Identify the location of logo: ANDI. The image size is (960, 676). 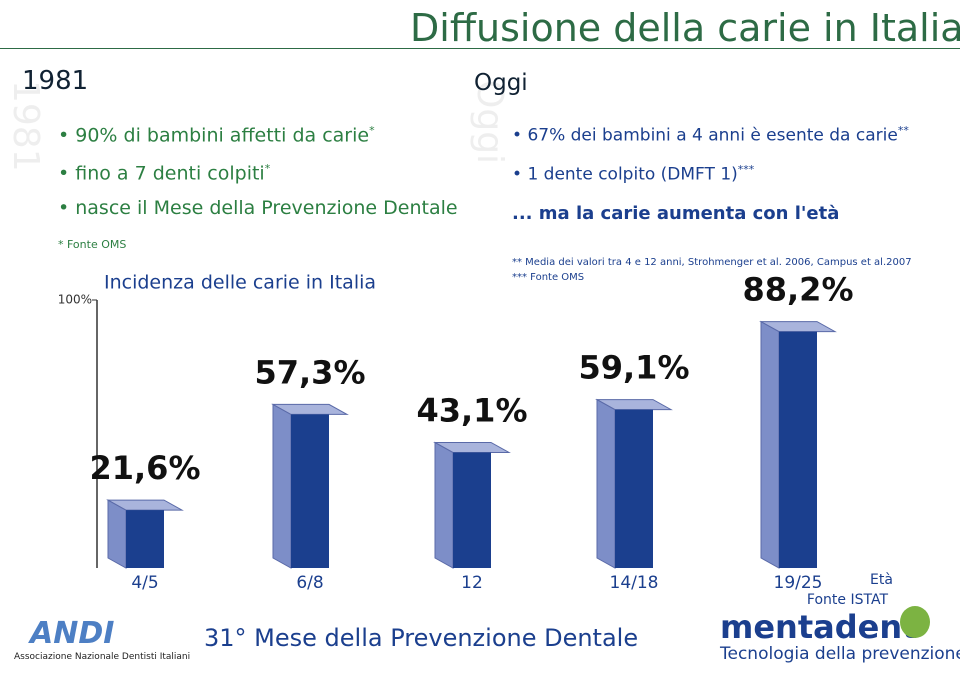
(72, 633).